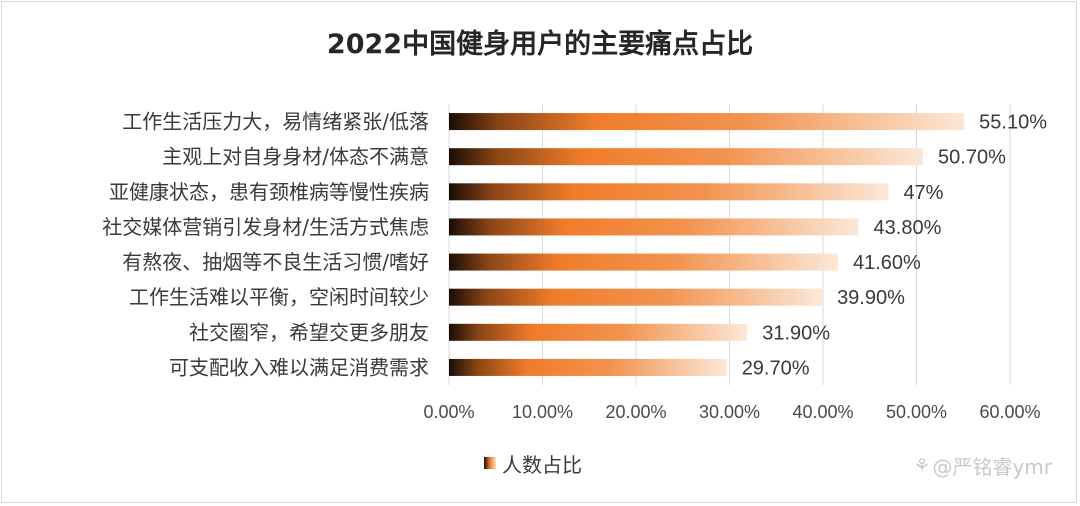  I want to click on category-label: 亚健康状态，患有颈椎病等慢性疾病, so click(269, 192).